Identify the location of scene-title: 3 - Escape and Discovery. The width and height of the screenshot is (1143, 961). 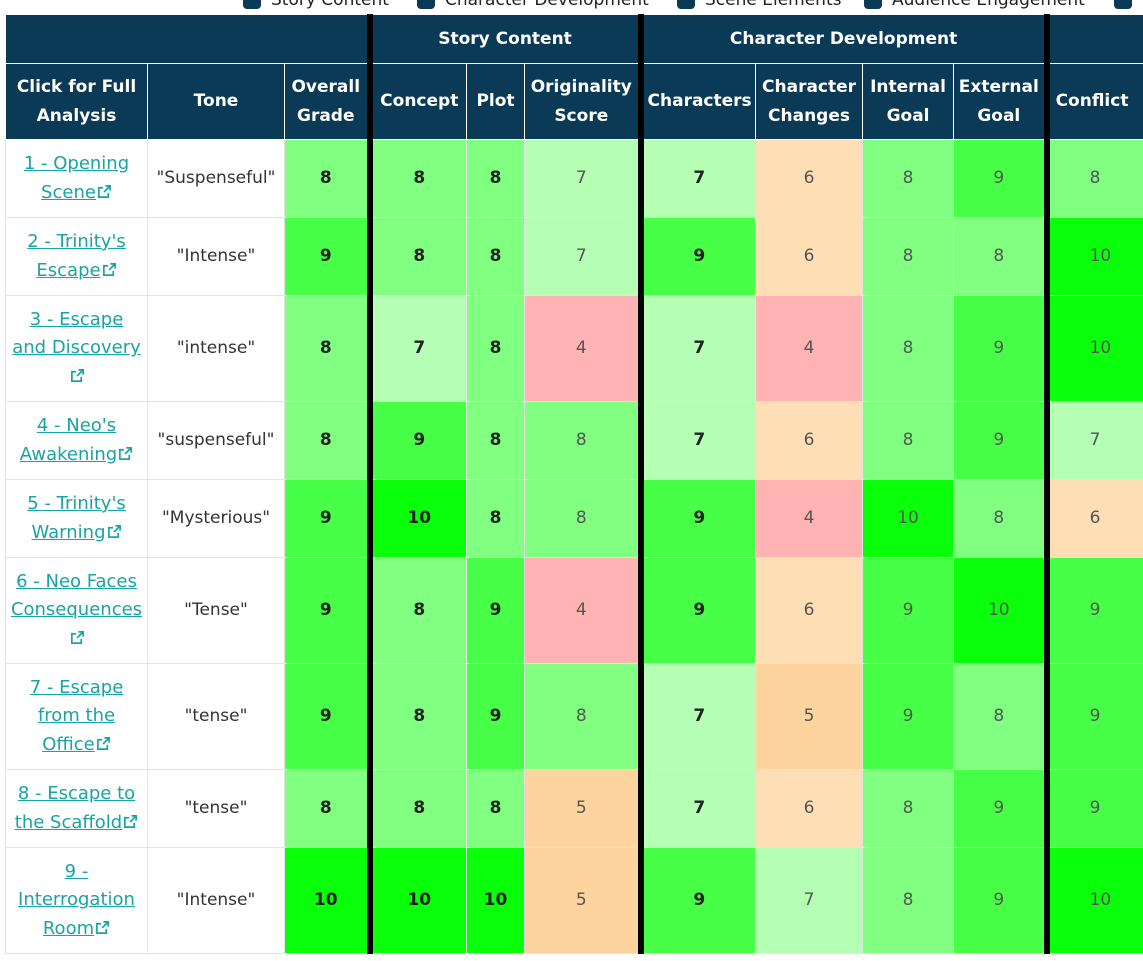
(76, 333).